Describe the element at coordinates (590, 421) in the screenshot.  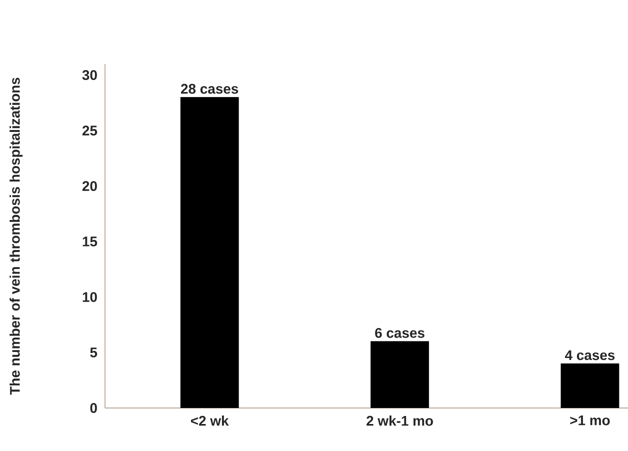
I see `x-tick-label: >1 mo` at that location.